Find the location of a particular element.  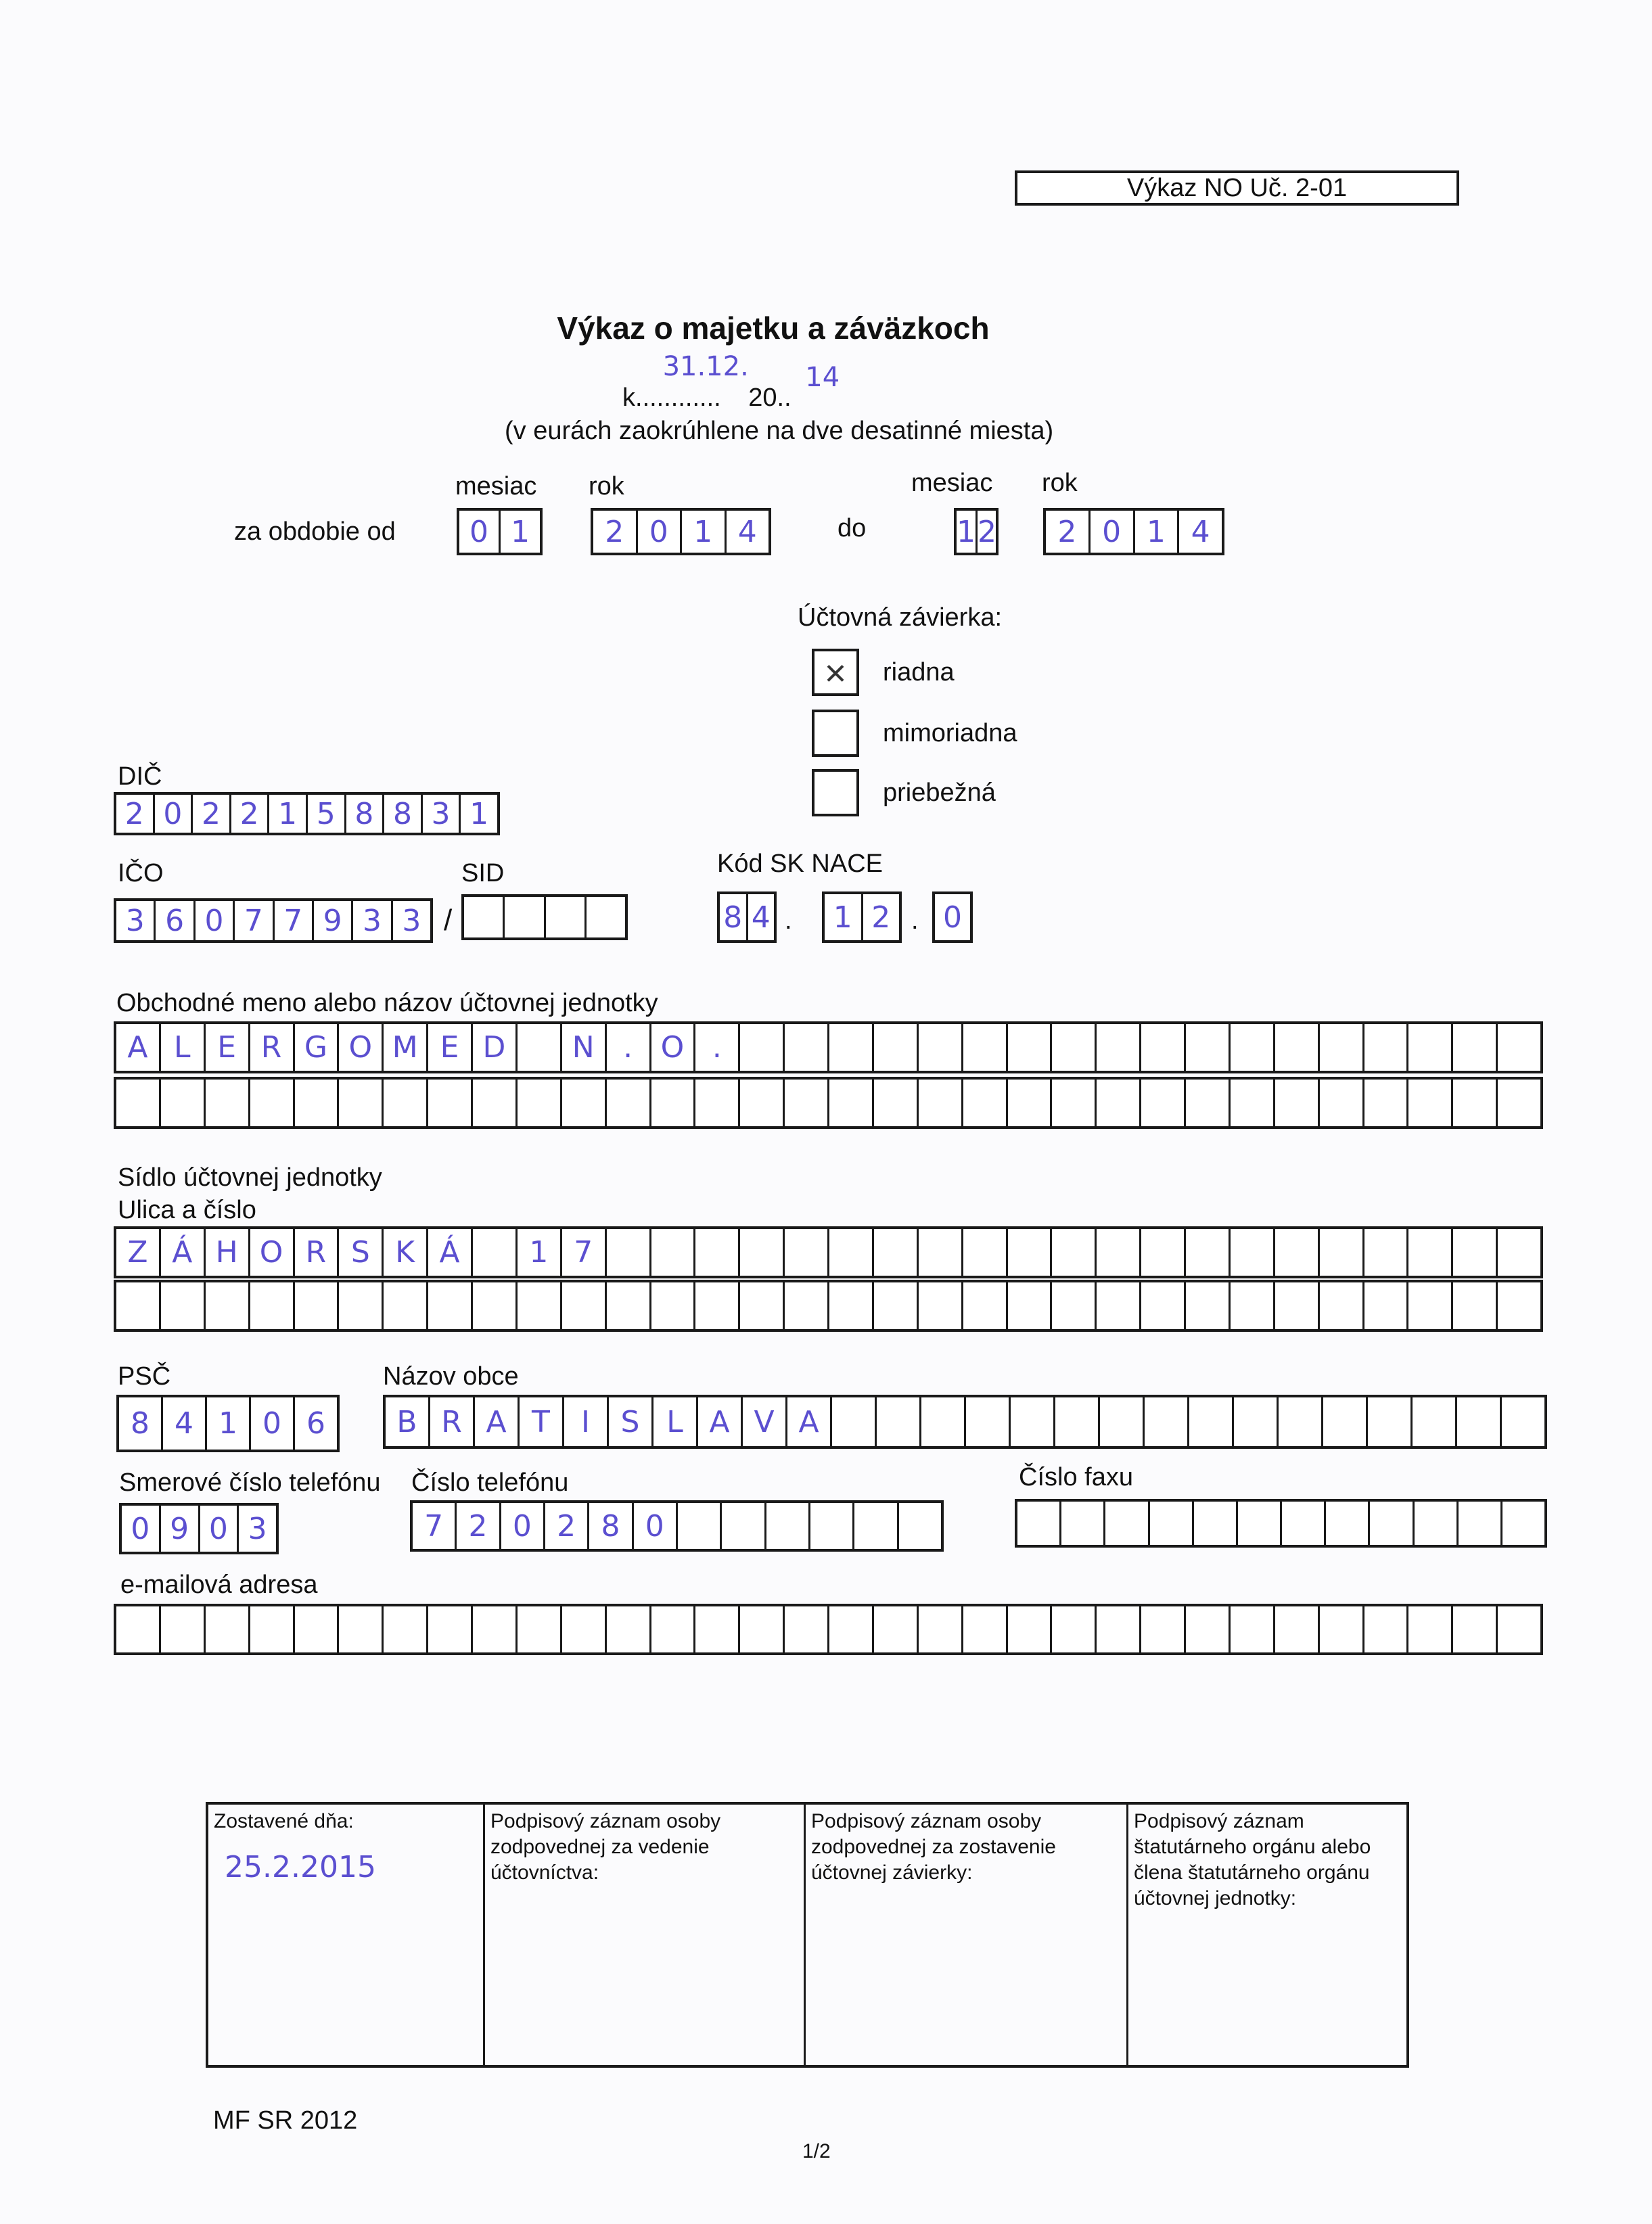

nace-field-3: 0 is located at coordinates (952, 917).